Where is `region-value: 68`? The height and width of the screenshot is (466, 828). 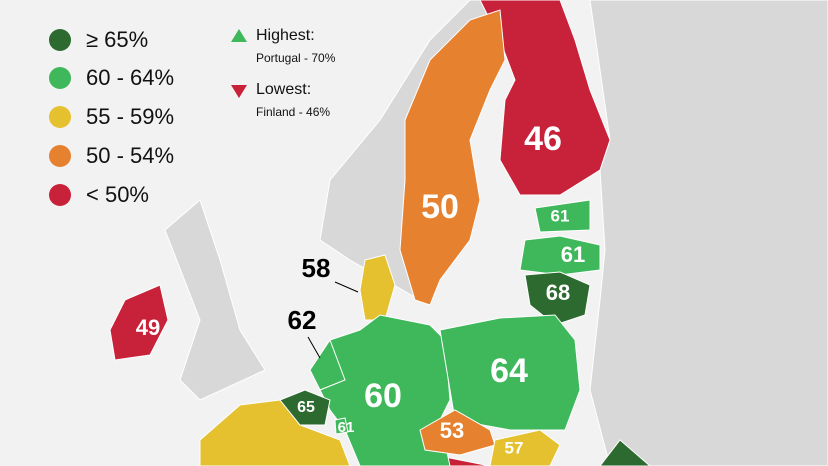 region-value: 68 is located at coordinates (558, 292).